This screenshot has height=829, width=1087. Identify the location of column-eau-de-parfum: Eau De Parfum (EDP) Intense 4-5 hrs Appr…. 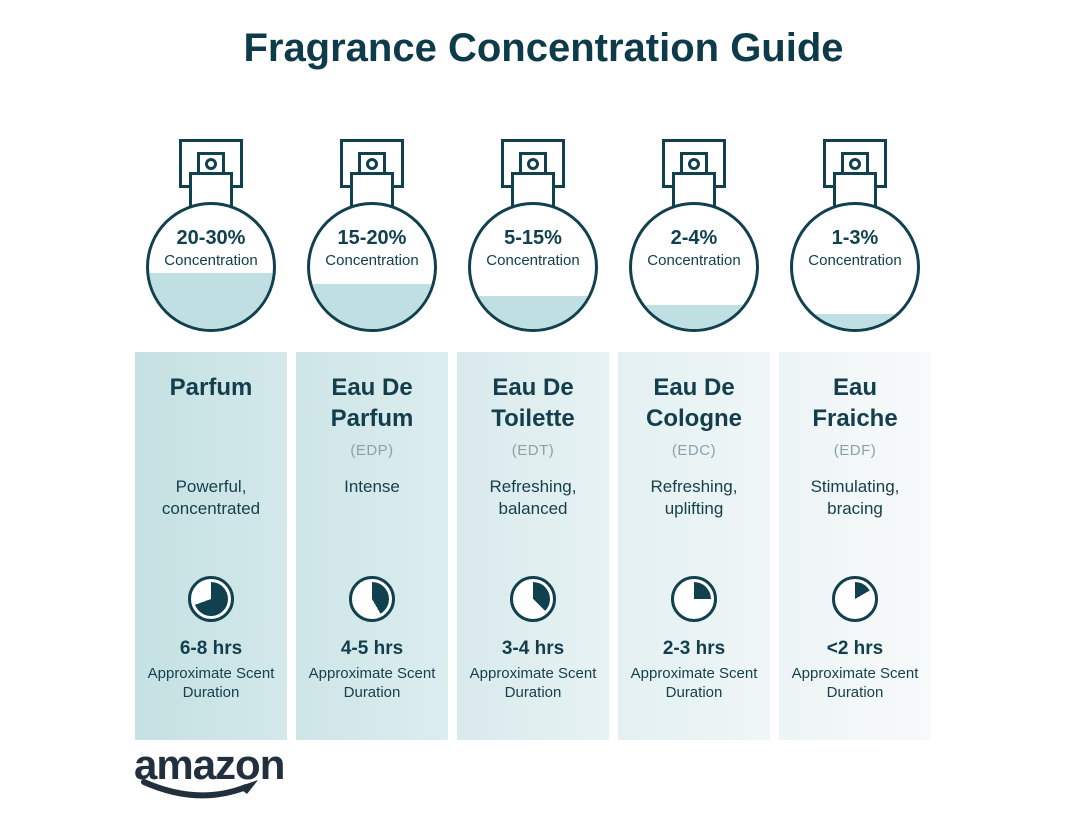
(372, 546).